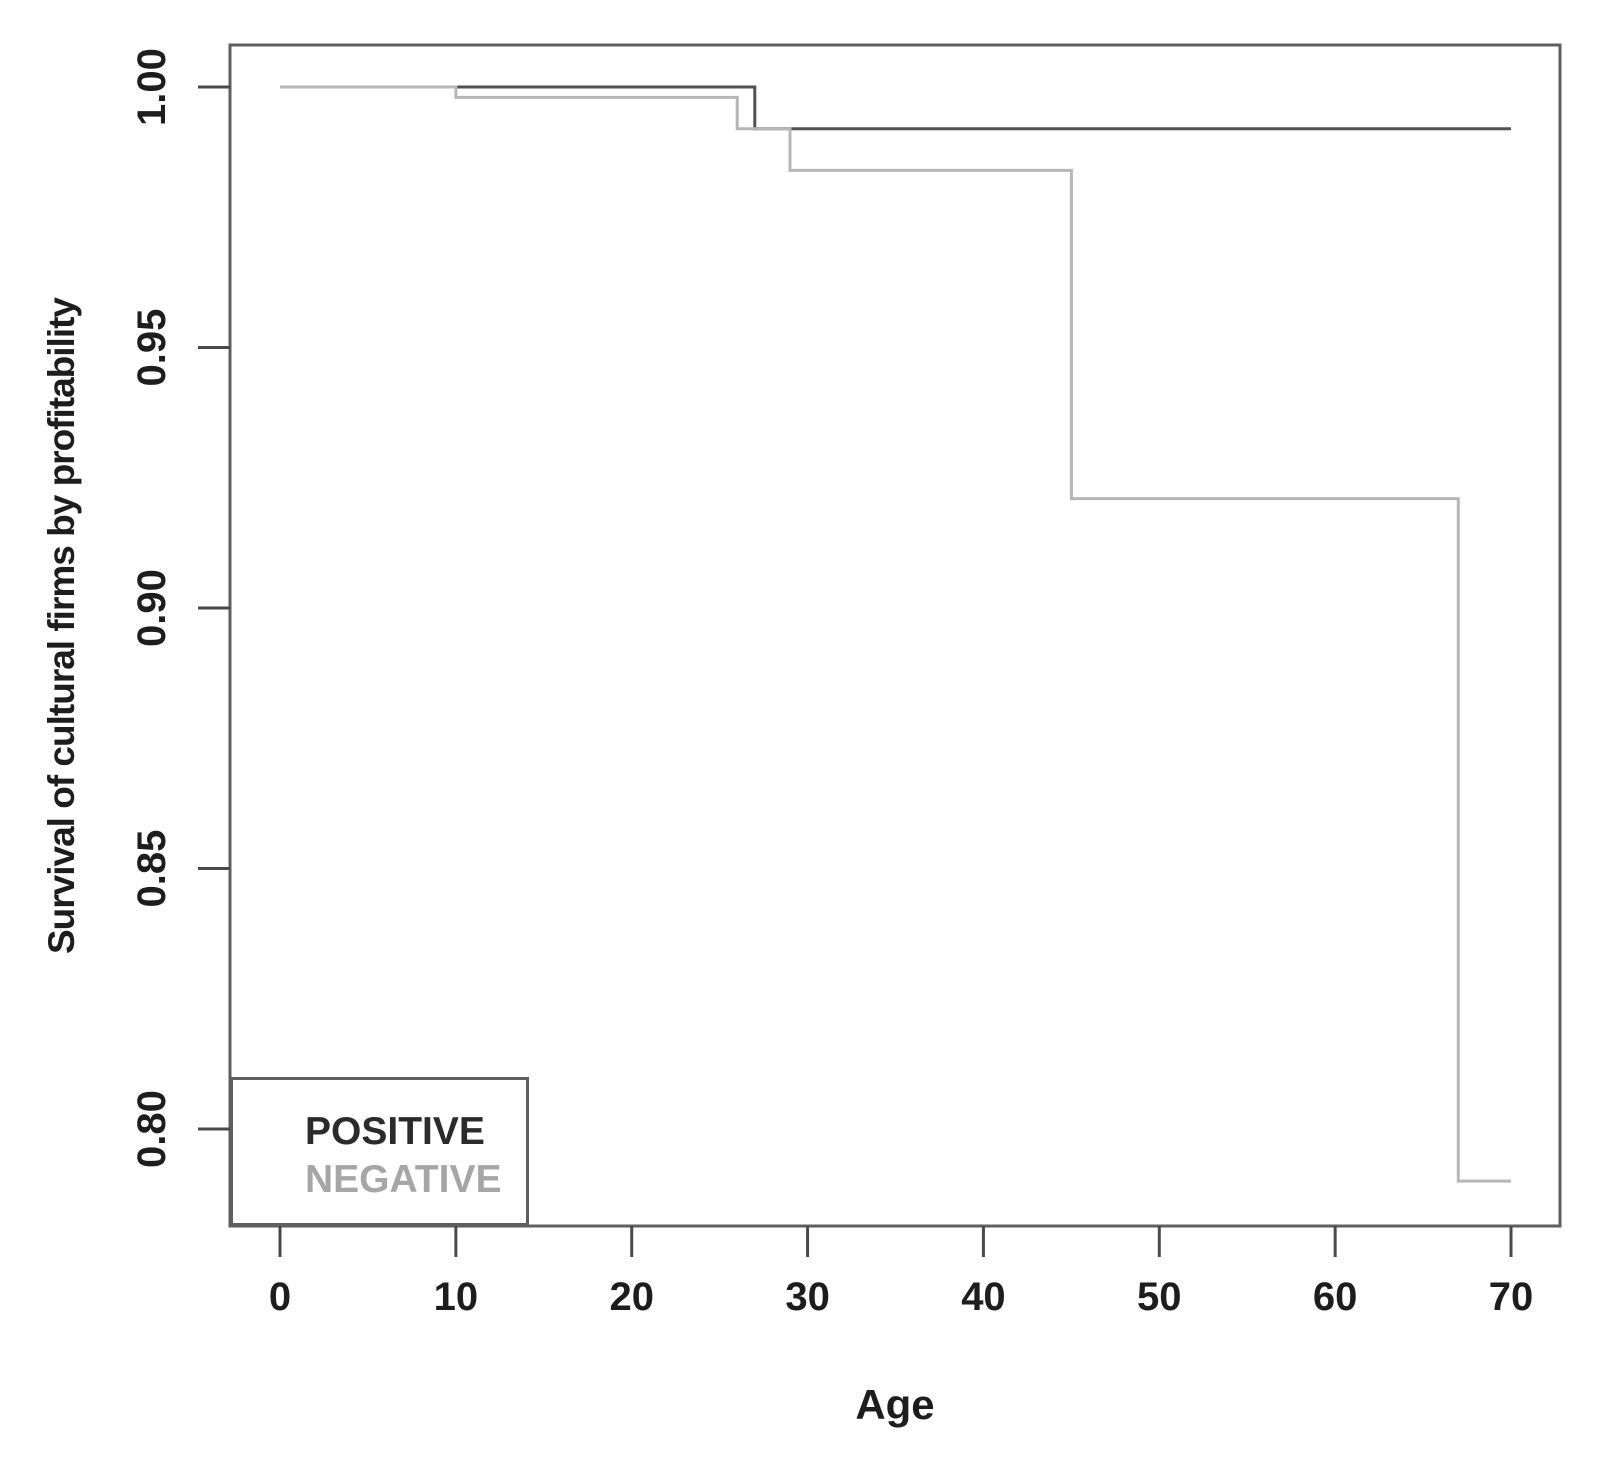  What do you see at coordinates (152, 348) in the screenshot?
I see `y-tick-label: 0.95` at bounding box center [152, 348].